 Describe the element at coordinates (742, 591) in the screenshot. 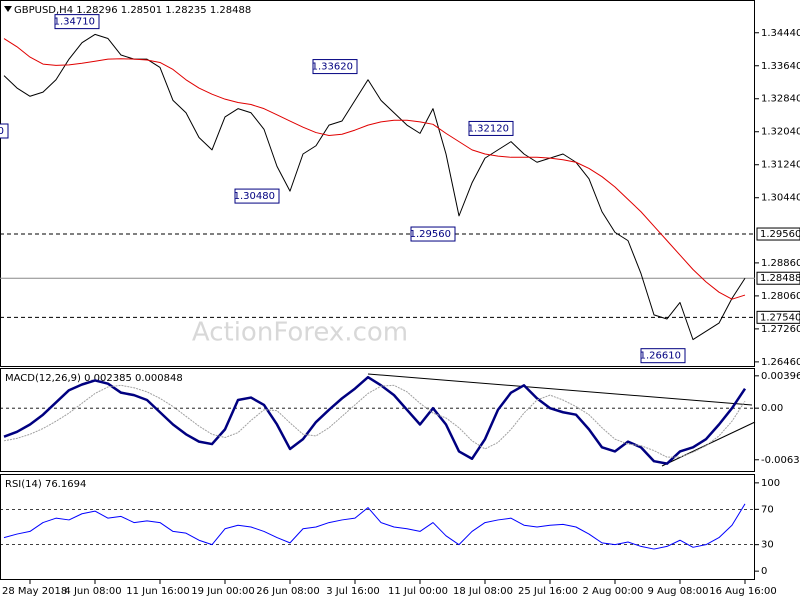

I see `x-tick-label: 16 Aug 16:00` at that location.